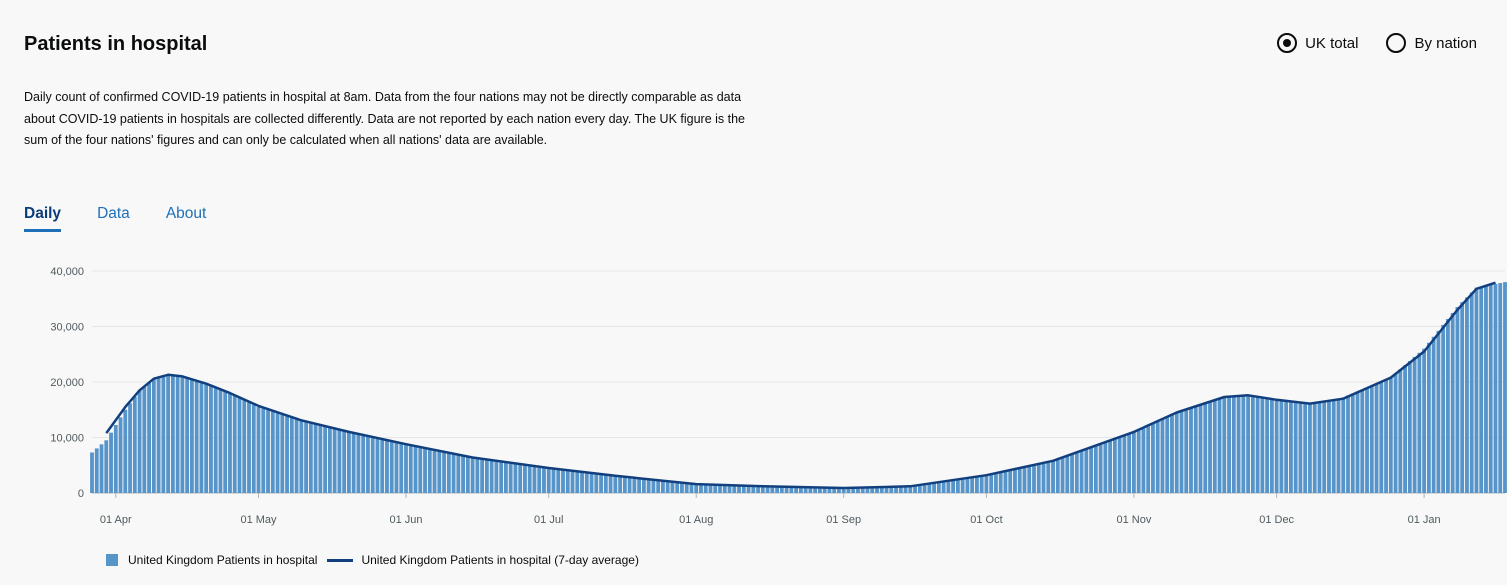 The image size is (1507, 585). I want to click on radio-uk-total: UK total, so click(1317, 43).